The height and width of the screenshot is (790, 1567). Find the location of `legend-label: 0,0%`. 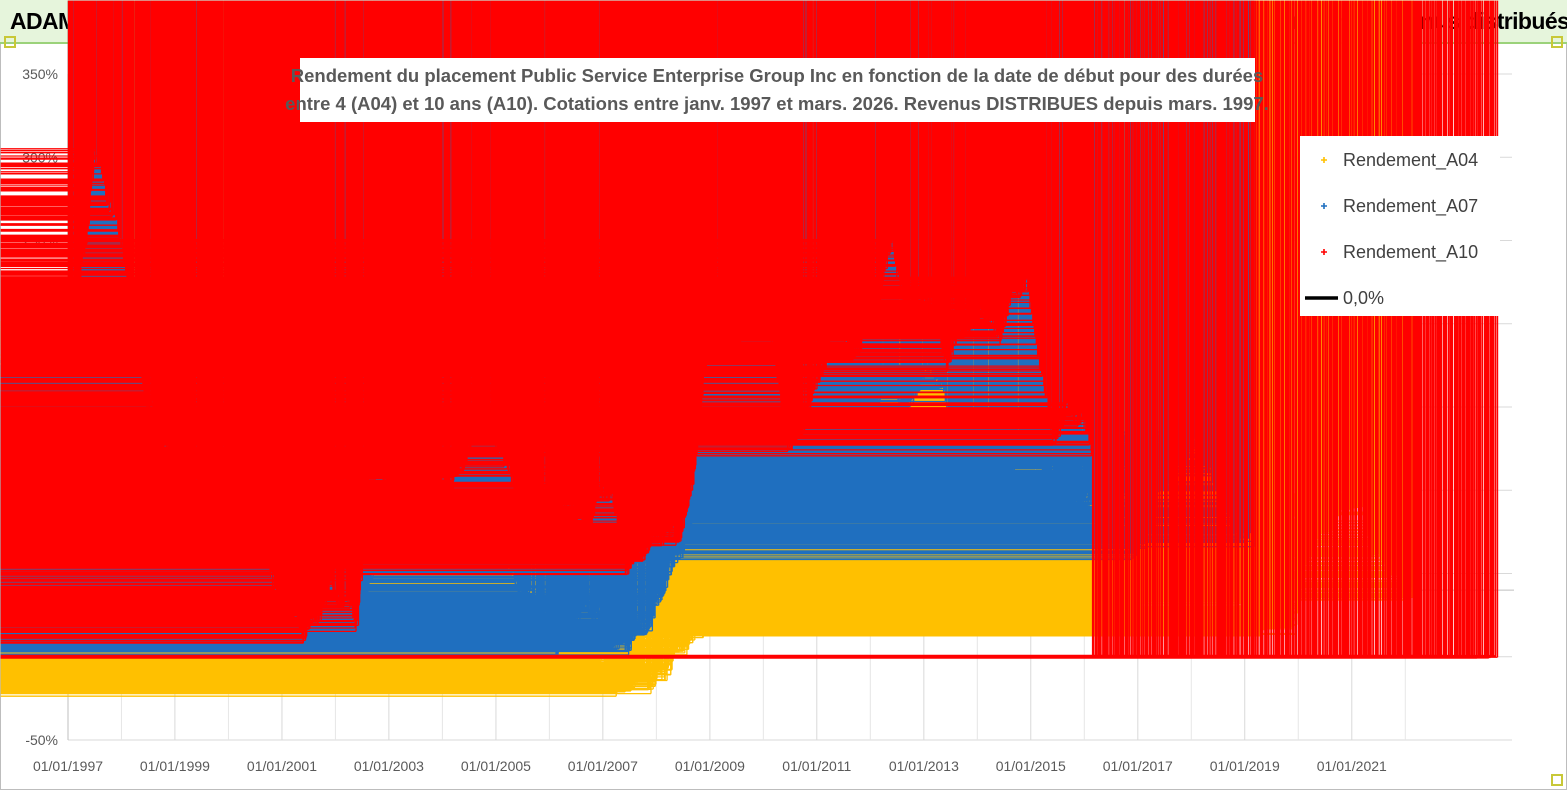

legend-label: 0,0% is located at coordinates (1363, 298).